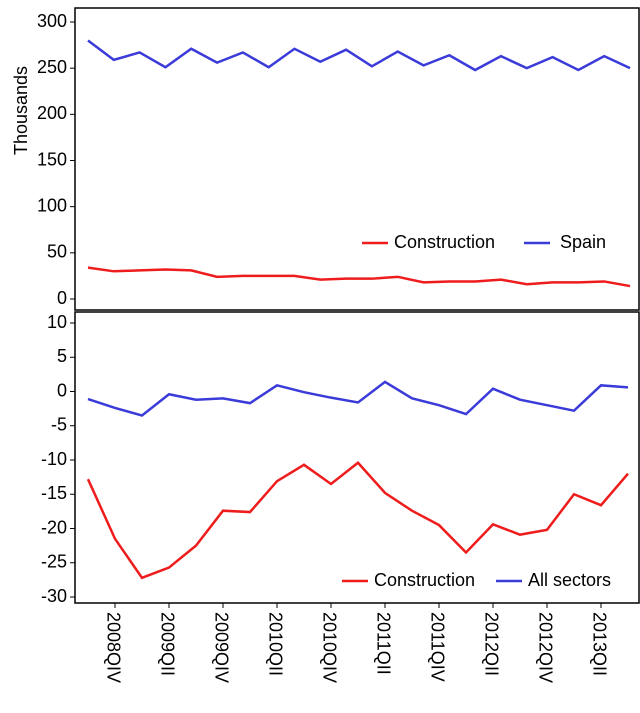 This screenshot has width=640, height=713. What do you see at coordinates (599, 644) in the screenshot?
I see `x-tick-label: 2013QII` at bounding box center [599, 644].